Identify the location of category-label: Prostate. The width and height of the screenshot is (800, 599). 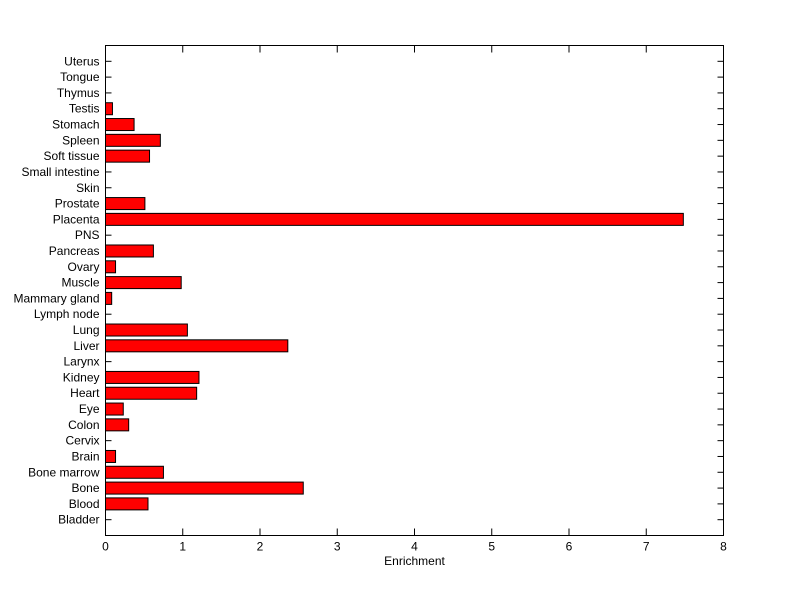
(77, 204).